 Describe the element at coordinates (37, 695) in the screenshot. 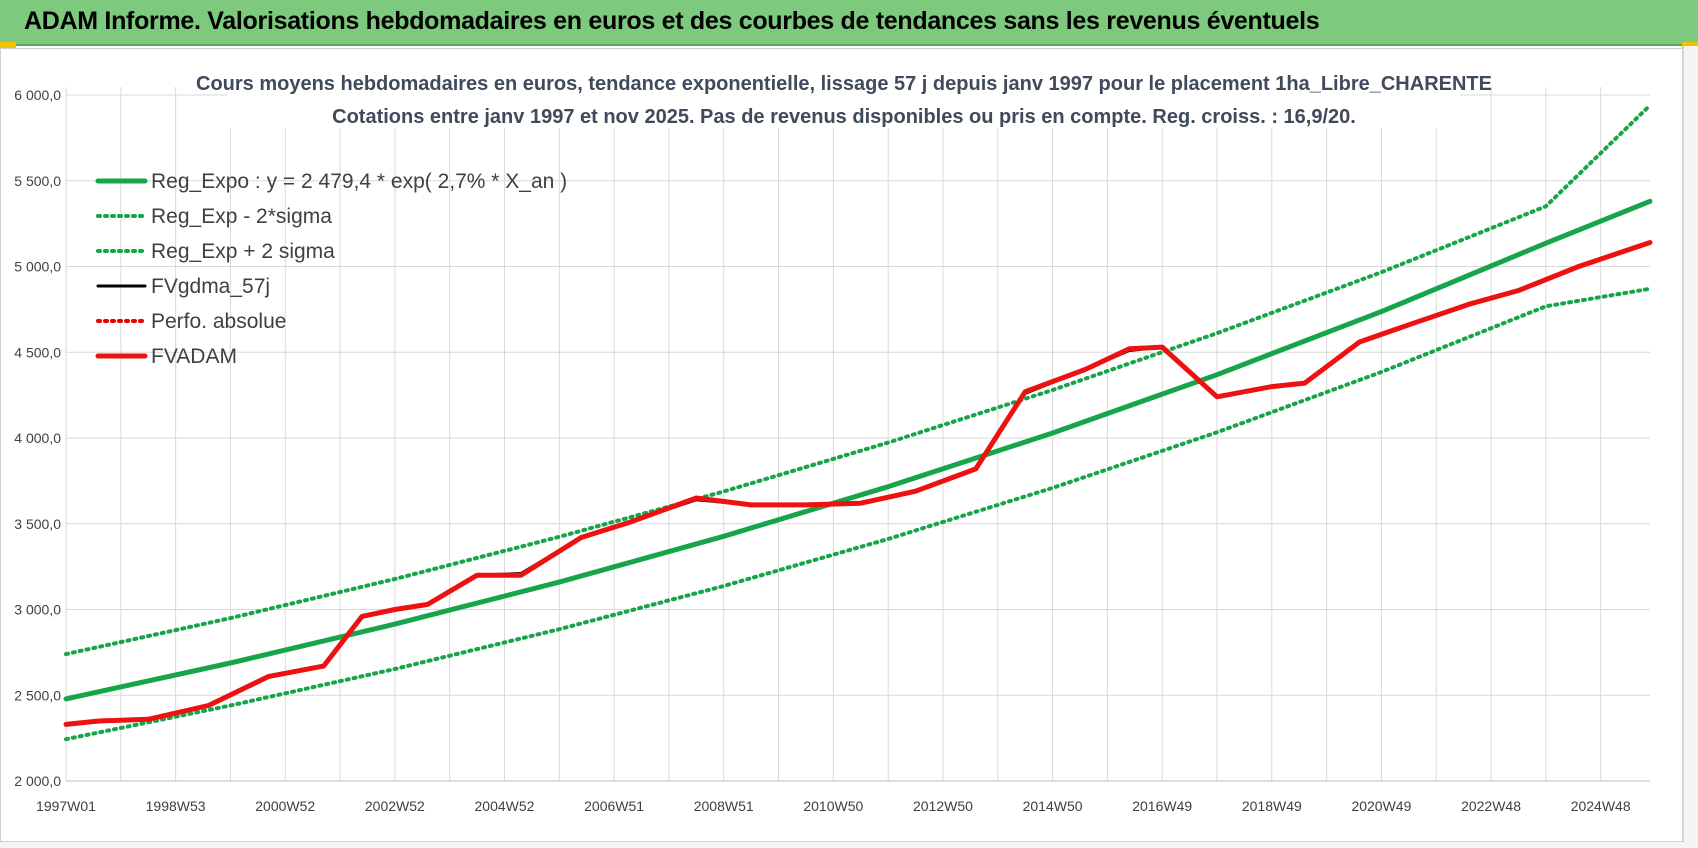

I see `y-tick-label: 2 500,0` at that location.